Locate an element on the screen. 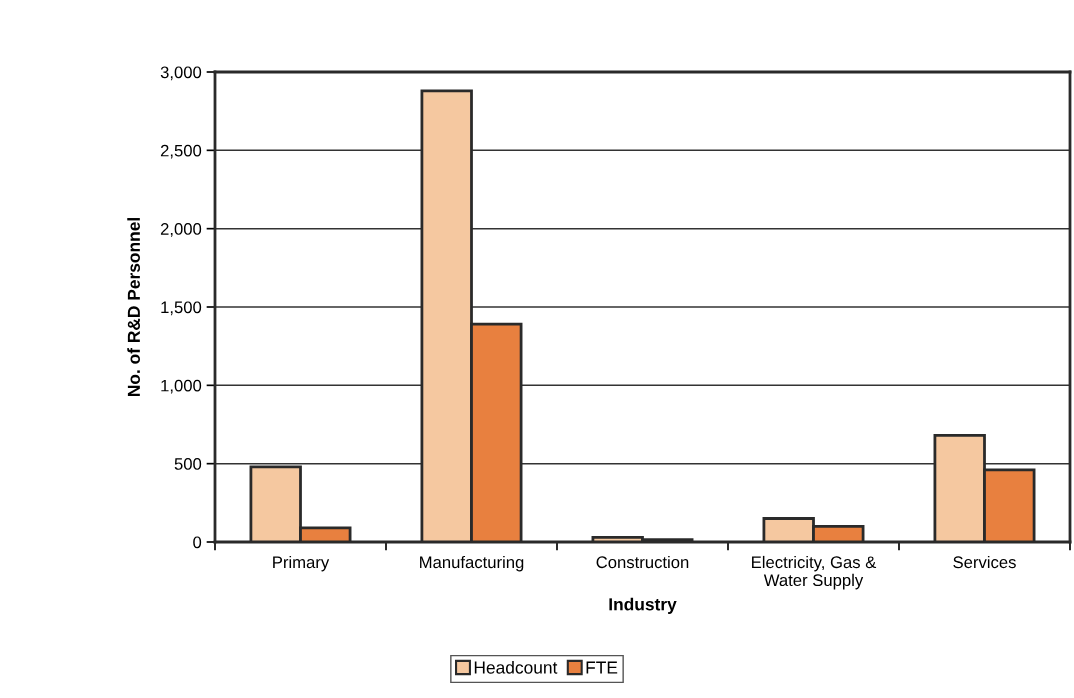  x-axis-title: Industry is located at coordinates (643, 605).